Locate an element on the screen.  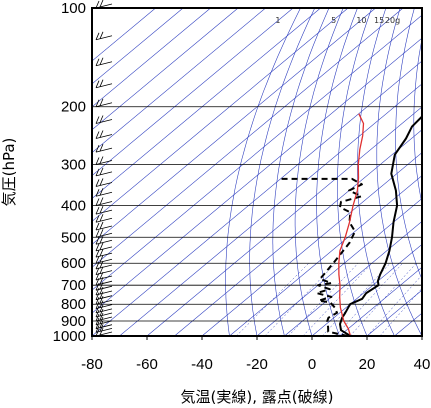
x-axis-label: 気温(実線), 露点(破線) is located at coordinates (257, 397).